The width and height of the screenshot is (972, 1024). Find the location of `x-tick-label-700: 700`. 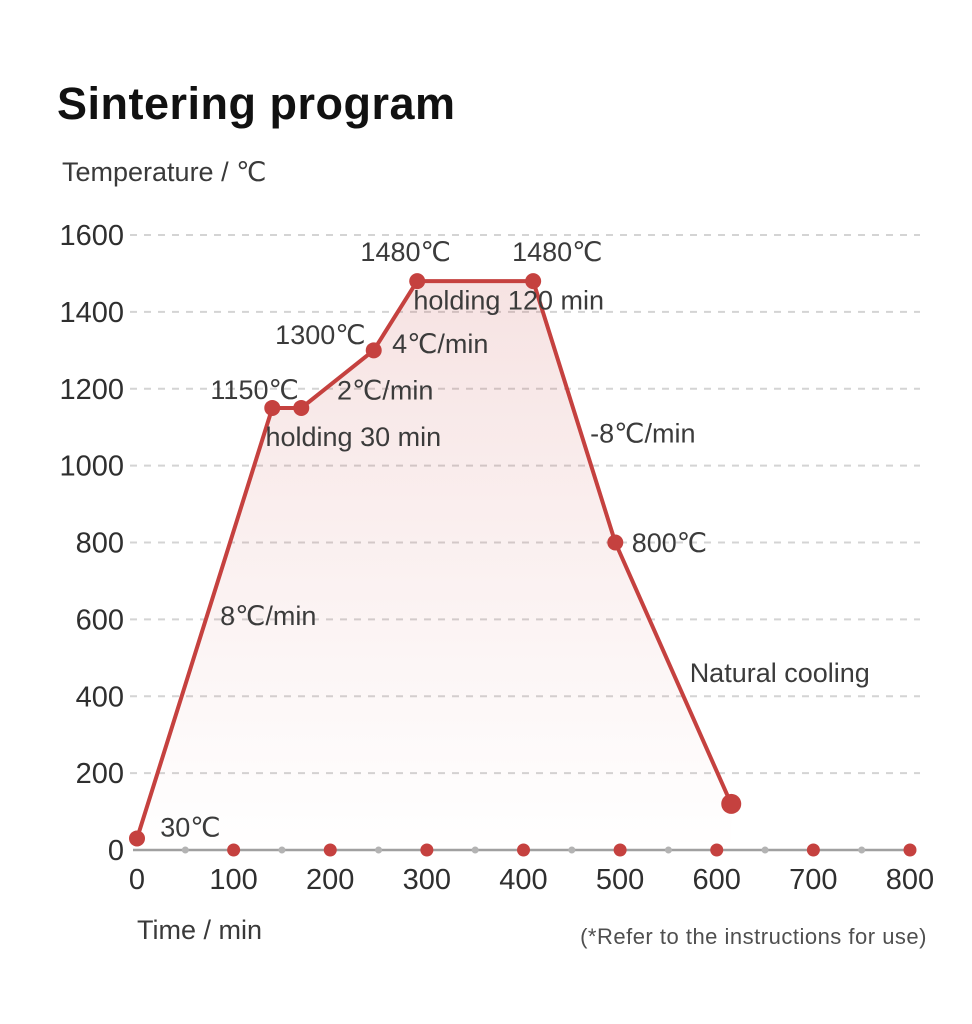

x-tick-label-700: 700 is located at coordinates (813, 880).